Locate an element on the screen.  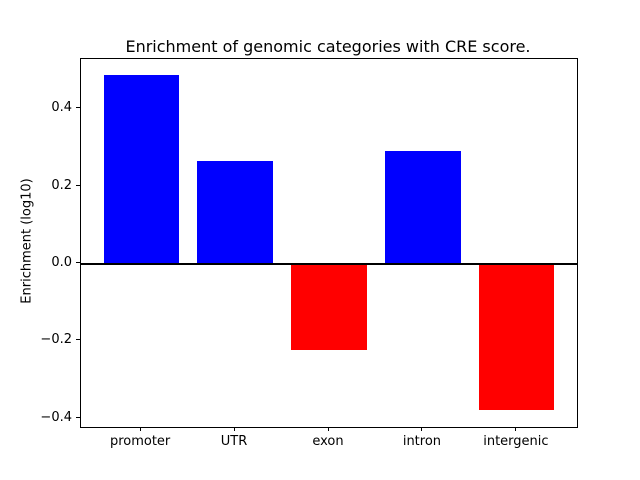
x-tick-label-promoter: promoter is located at coordinates (140, 441).